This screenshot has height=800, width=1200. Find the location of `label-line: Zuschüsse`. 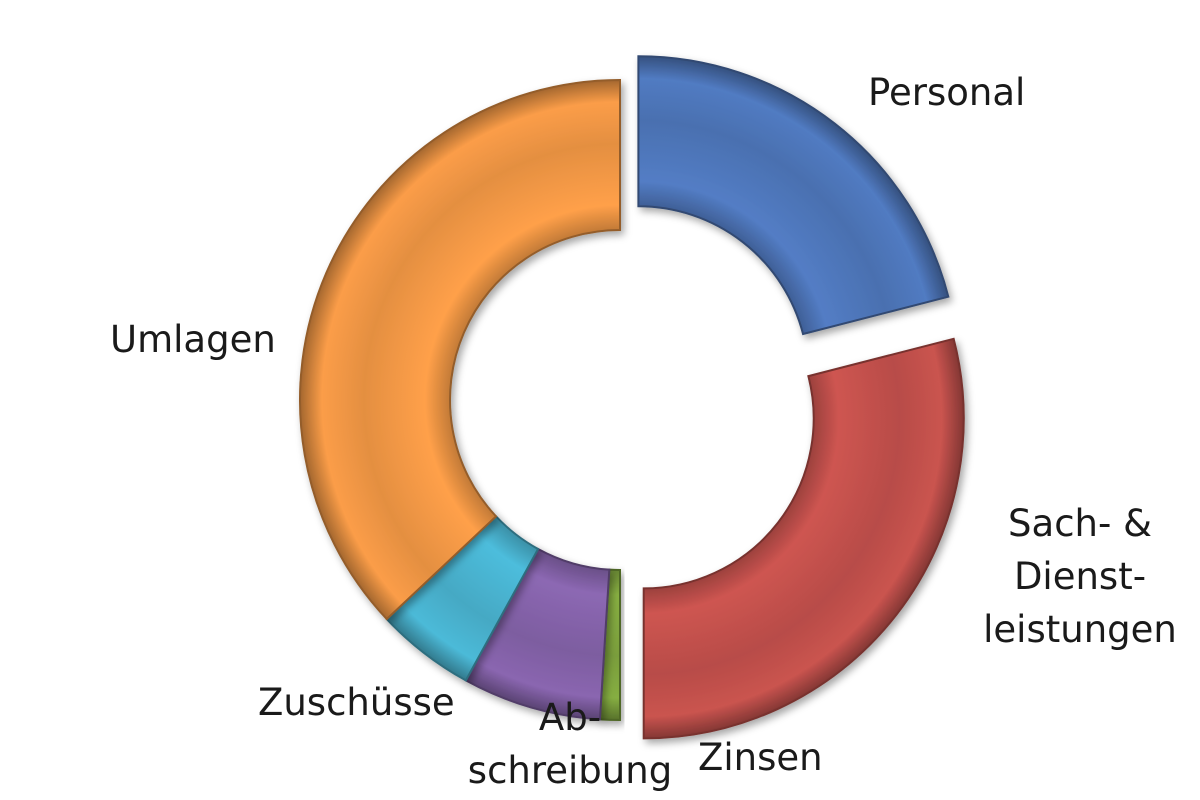

label-line: Zuschüsse is located at coordinates (356, 702).